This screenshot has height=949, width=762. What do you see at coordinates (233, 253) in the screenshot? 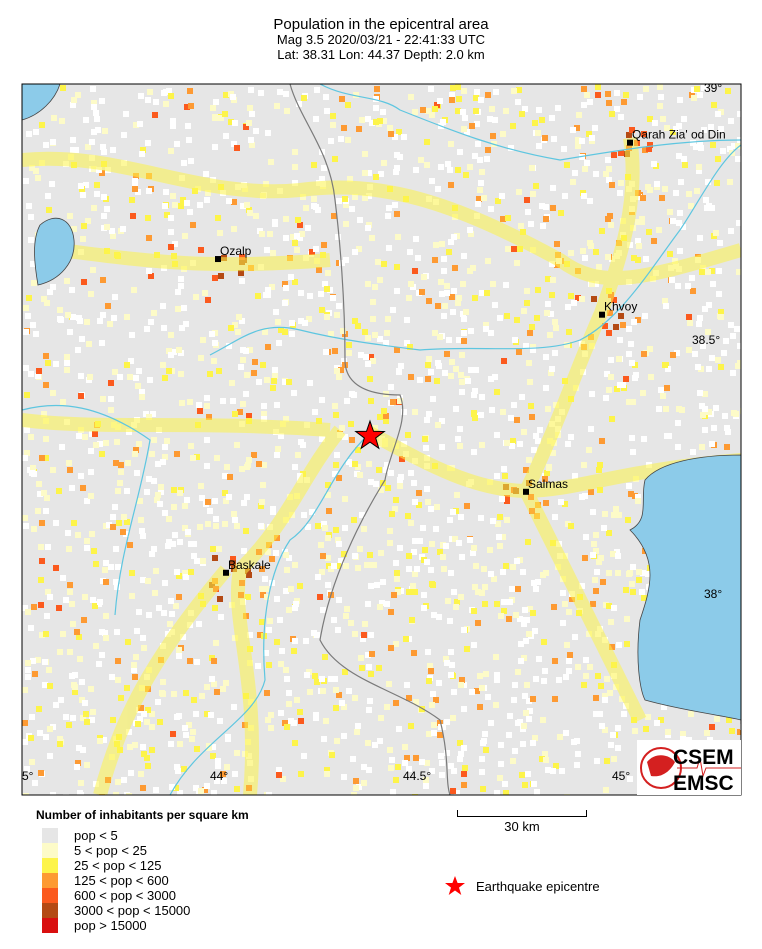
I see `city-marker: Ozalp` at bounding box center [233, 253].